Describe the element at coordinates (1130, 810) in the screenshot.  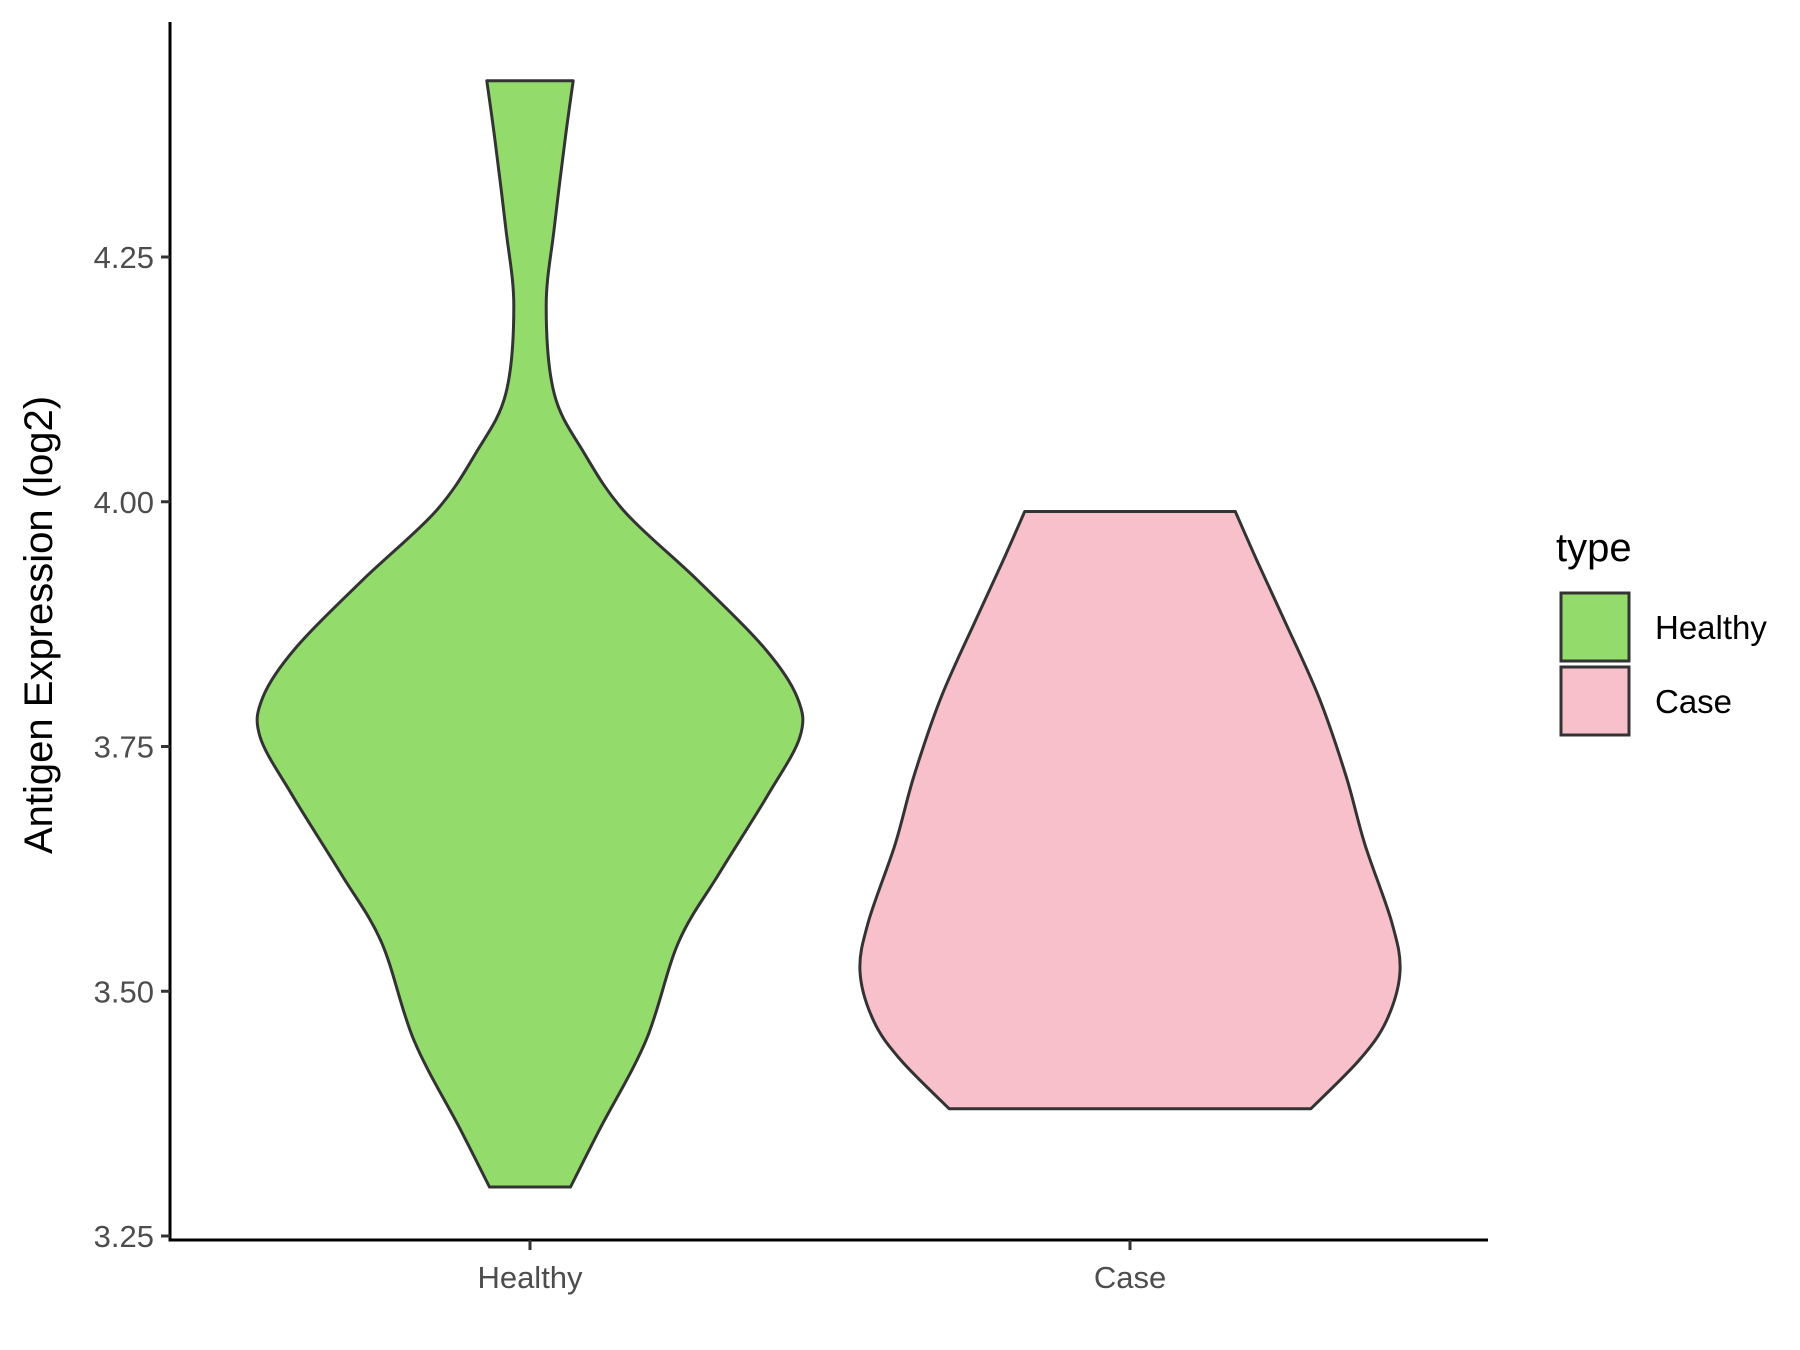
I see `violin-case` at that location.